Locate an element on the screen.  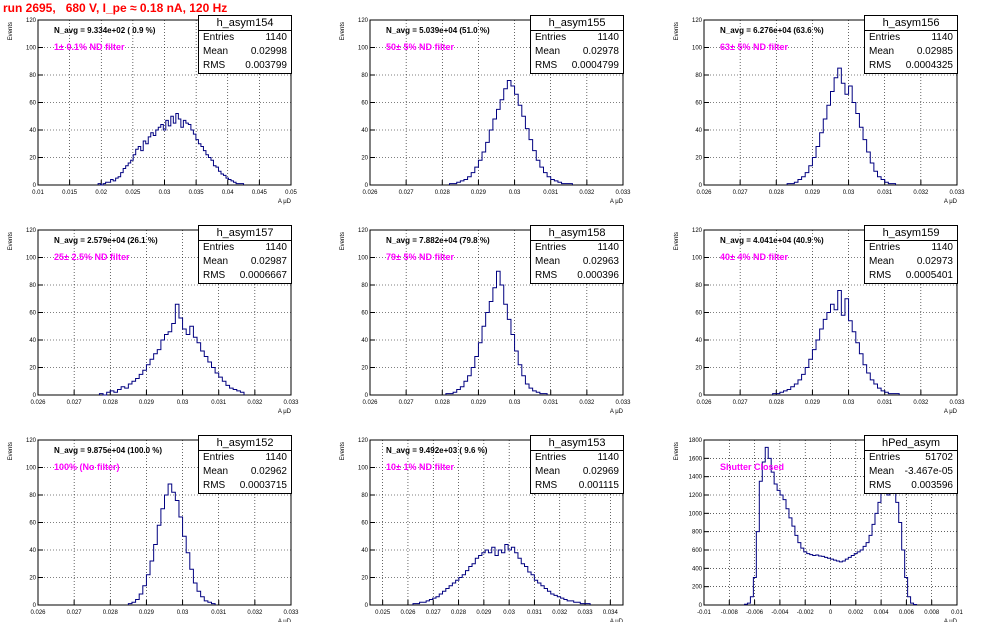
x-tick-label: 0.031 is located at coordinates (219, 613).